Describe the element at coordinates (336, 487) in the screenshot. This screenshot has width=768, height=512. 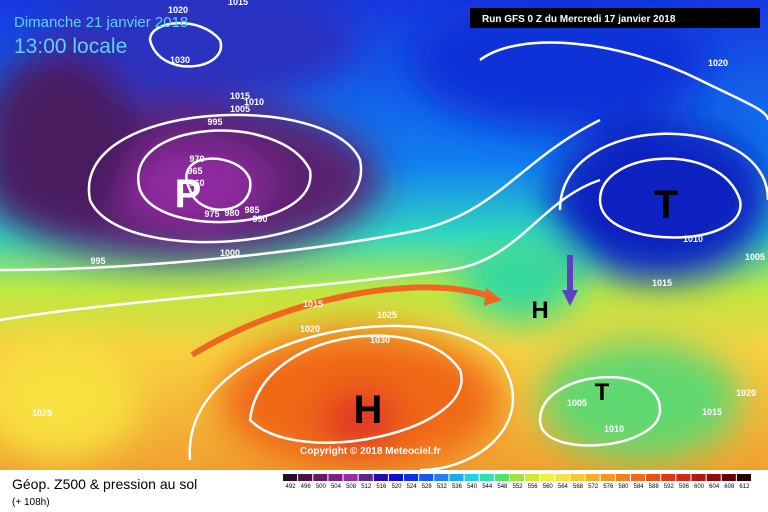
I see `scale-label: 504` at that location.